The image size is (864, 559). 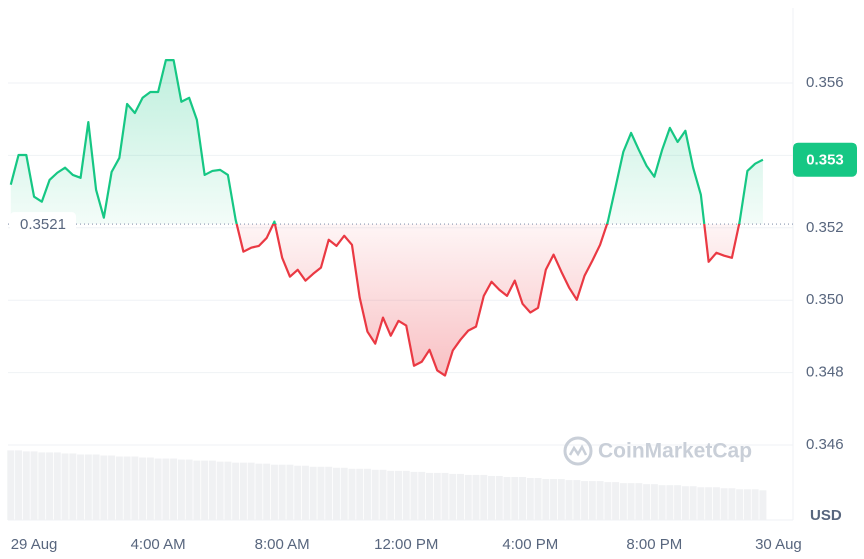 I want to click on x-tick-label: 29 Aug, so click(x=34, y=544).